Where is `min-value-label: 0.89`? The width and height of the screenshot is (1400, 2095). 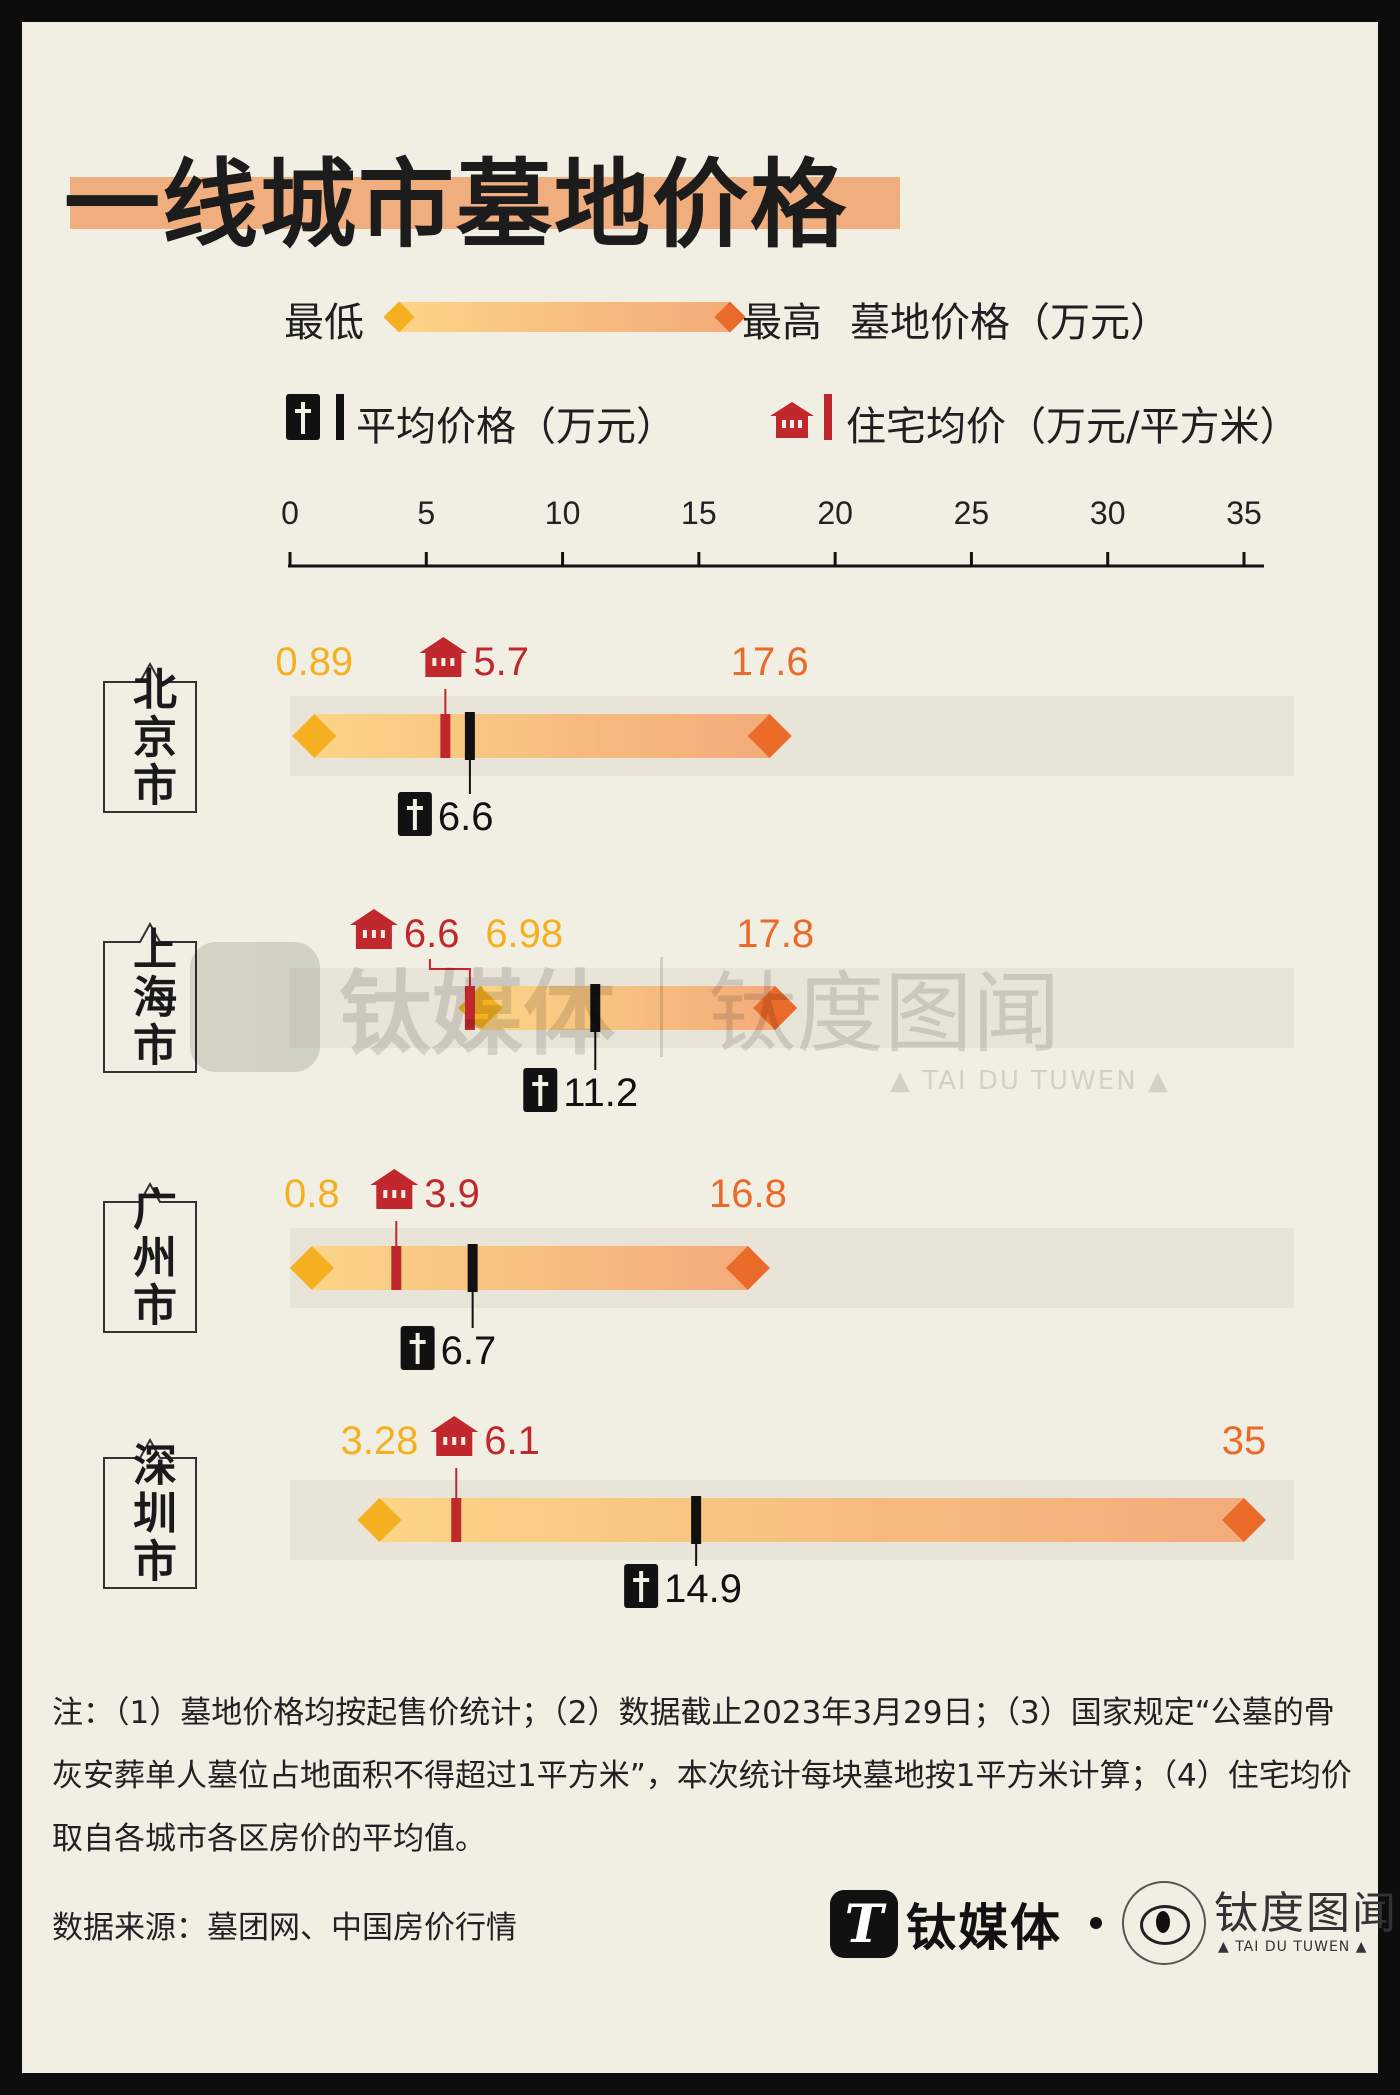 min-value-label: 0.89 is located at coordinates (314, 662).